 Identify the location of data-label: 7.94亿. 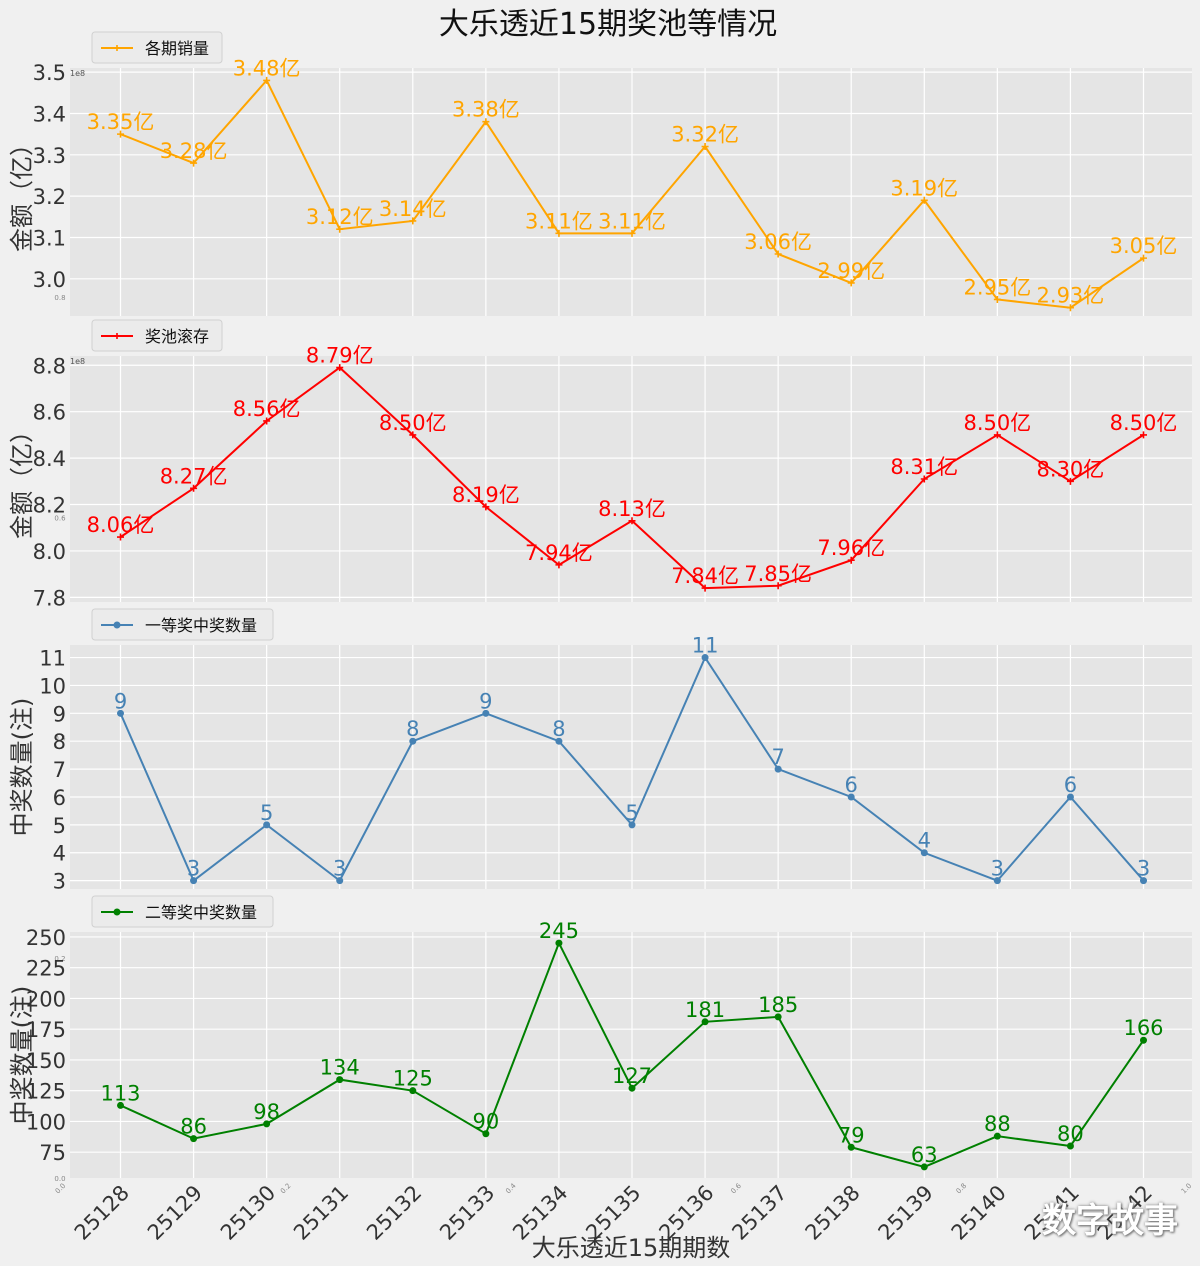
(559, 553).